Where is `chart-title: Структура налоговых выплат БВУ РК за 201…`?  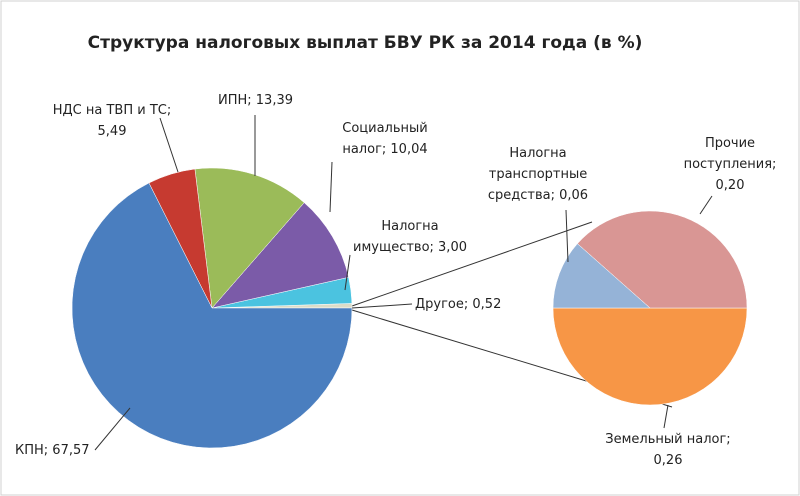
chart-title: Структура налоговых выплат БВУ РК за 201… is located at coordinates (365, 43).